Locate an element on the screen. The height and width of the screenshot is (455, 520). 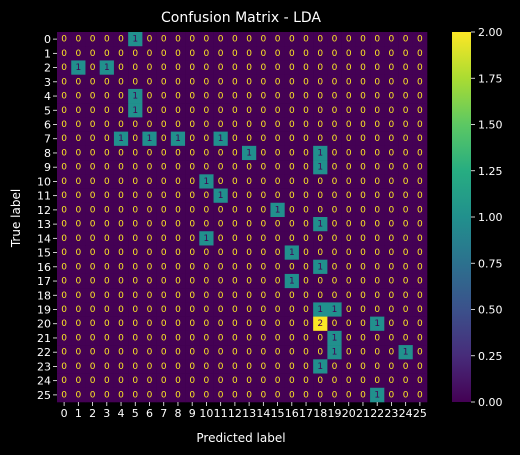
y-tick-label: 10 is located at coordinates (44, 181).